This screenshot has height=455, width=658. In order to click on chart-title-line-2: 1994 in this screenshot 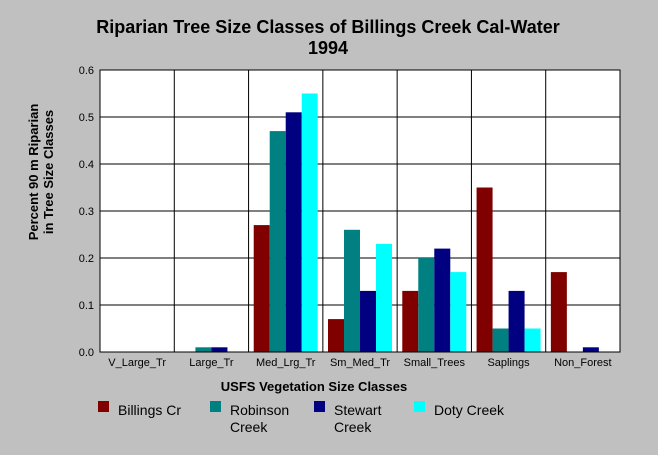, I will do `click(328, 48)`.